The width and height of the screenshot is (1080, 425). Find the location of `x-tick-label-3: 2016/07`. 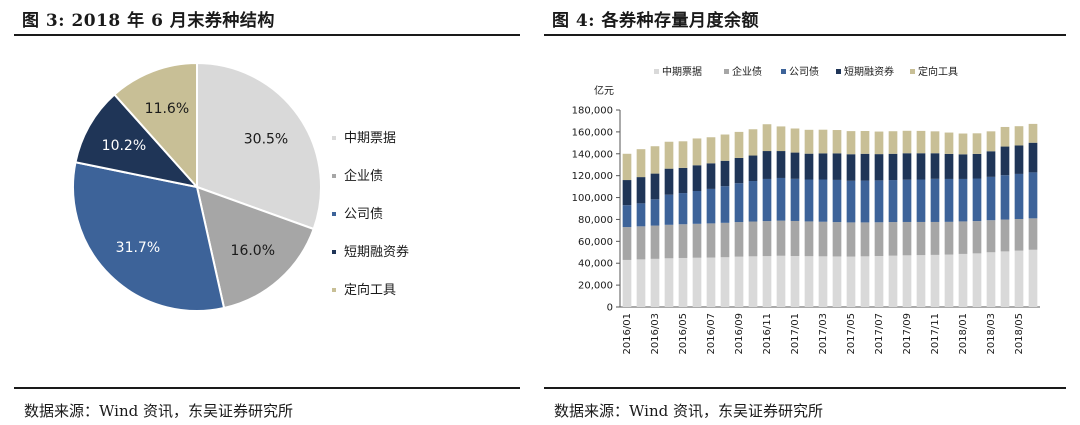

x-tick-label-3: 2016/07 is located at coordinates (711, 334).